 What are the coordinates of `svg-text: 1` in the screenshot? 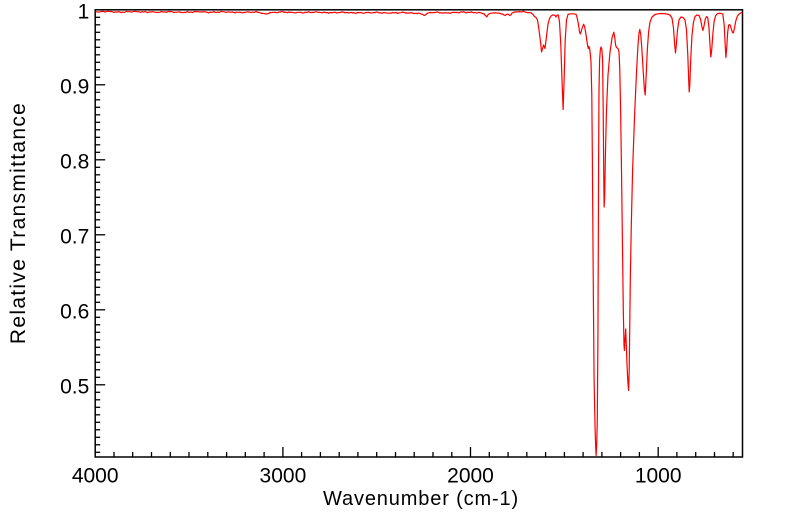 It's located at (84, 12).